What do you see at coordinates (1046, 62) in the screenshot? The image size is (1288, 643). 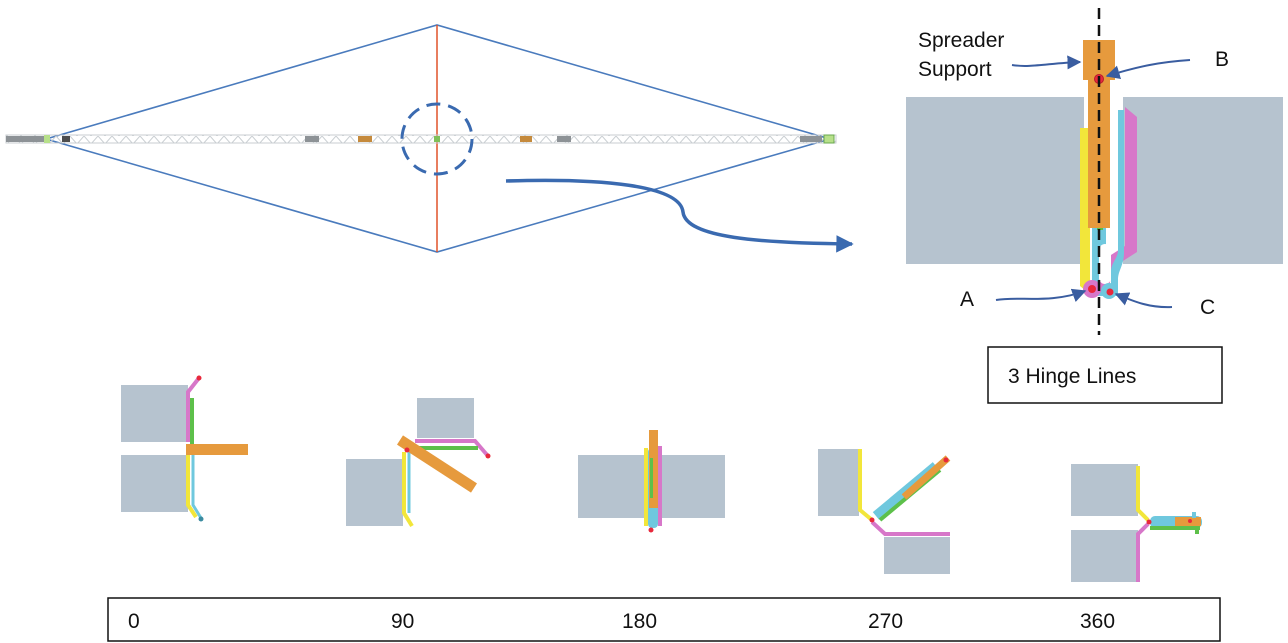 I see `arrow-to-spreader` at bounding box center [1046, 62].